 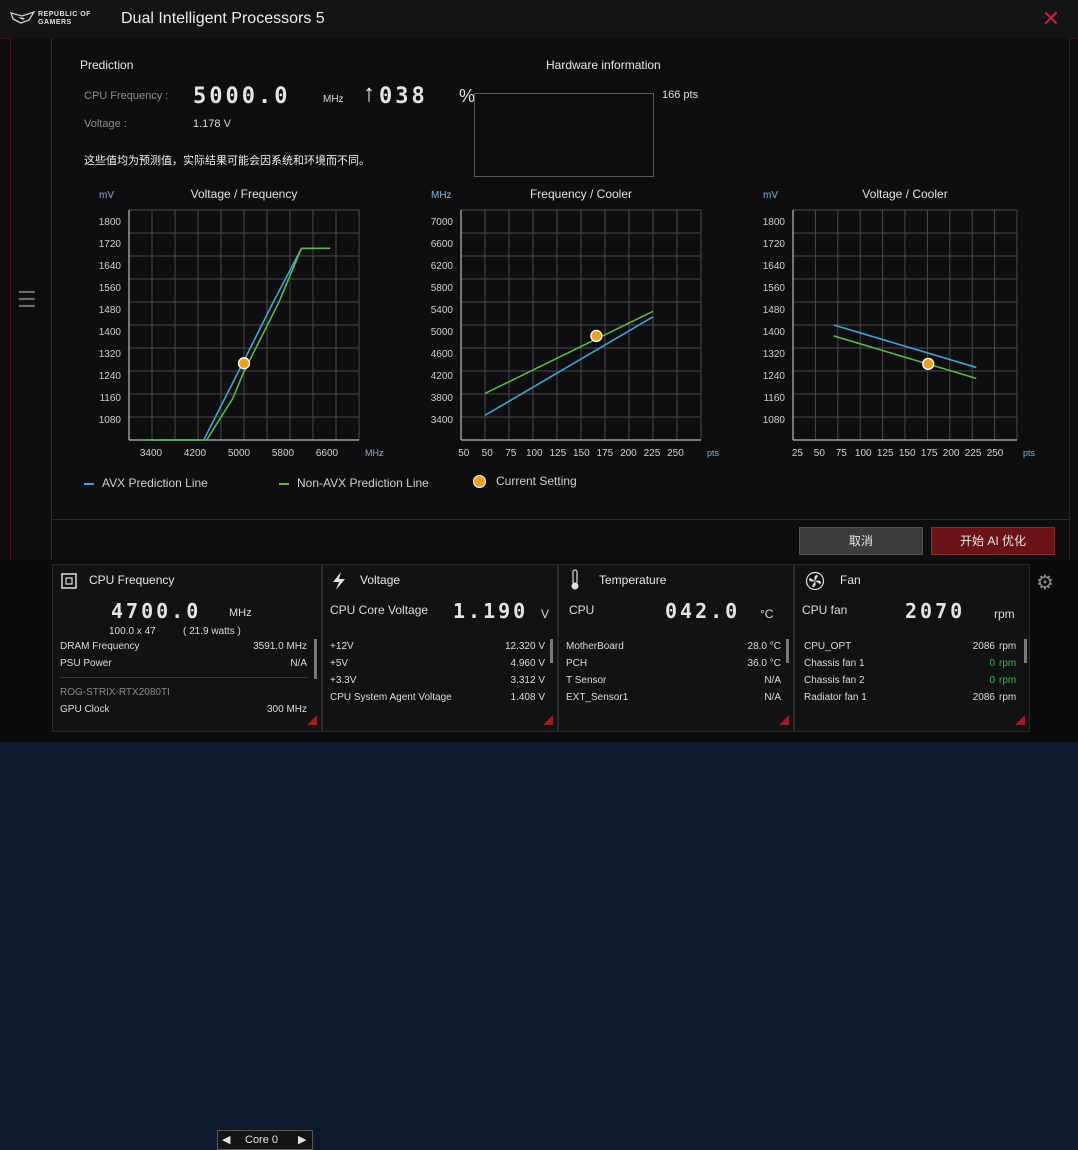 What do you see at coordinates (110, 222) in the screenshot?
I see `y-tick-label: 1800` at bounding box center [110, 222].